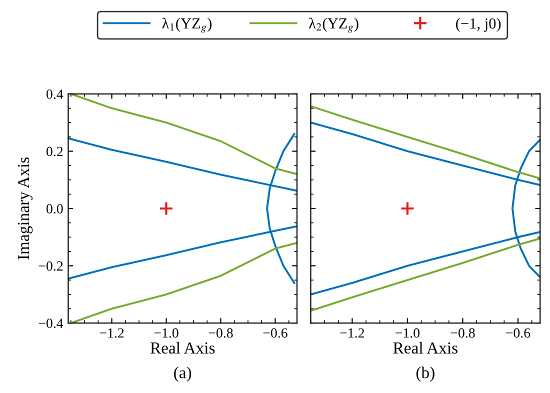  I want to click on y-tick-label: −0.4, so click(51, 323).